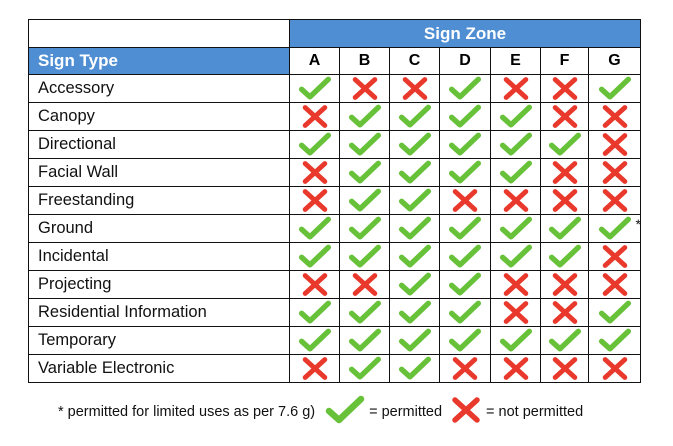 Image resolution: width=673 pixels, height=446 pixels. What do you see at coordinates (159, 368) in the screenshot?
I see `sign-type-label: Variable Electronic` at bounding box center [159, 368].